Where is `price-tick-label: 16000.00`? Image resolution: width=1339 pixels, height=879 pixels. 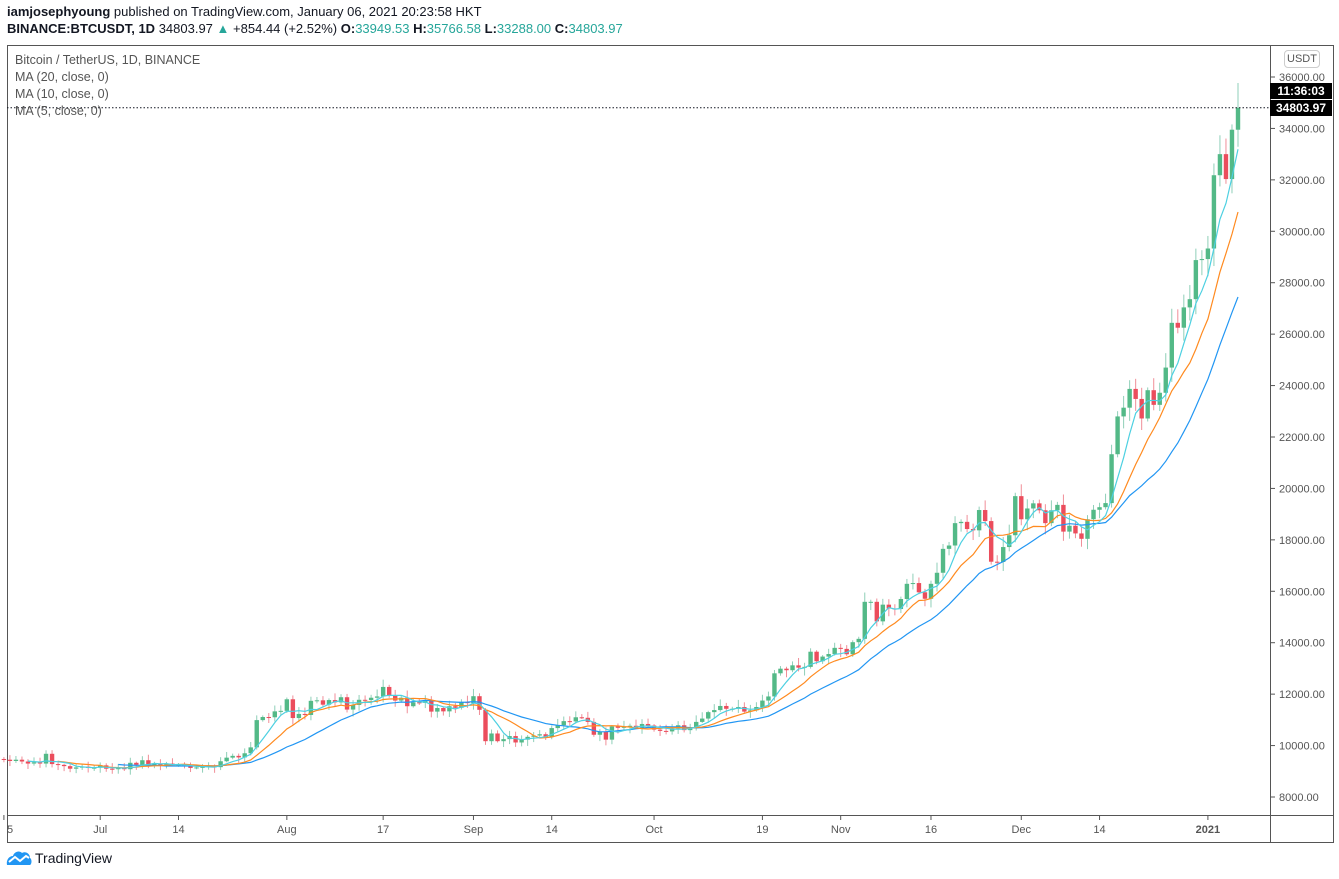 price-tick-label: 16000.00 is located at coordinates (1302, 592).